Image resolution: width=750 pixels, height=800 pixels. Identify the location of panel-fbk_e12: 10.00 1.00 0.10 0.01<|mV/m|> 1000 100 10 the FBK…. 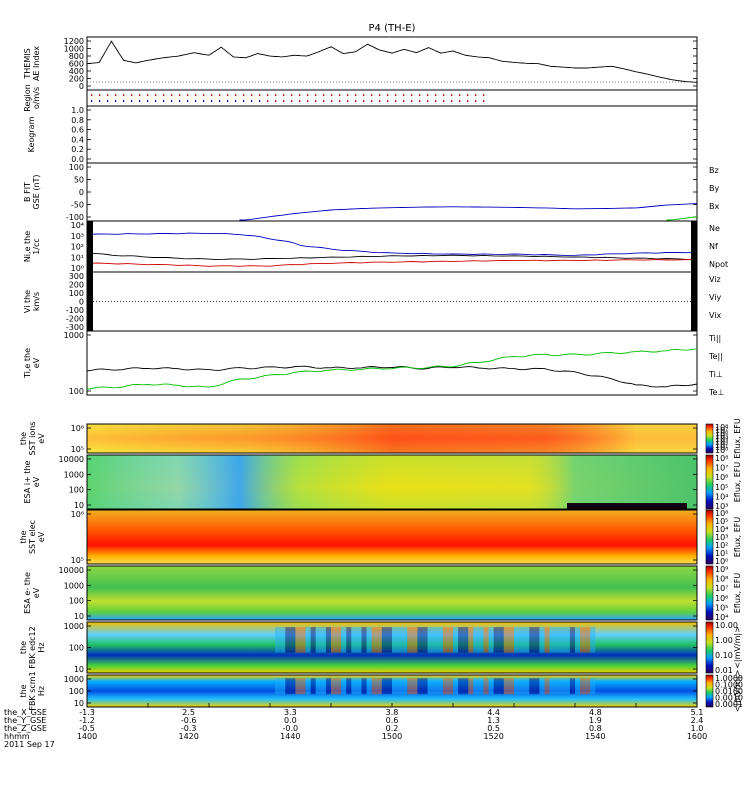
(380, 648).